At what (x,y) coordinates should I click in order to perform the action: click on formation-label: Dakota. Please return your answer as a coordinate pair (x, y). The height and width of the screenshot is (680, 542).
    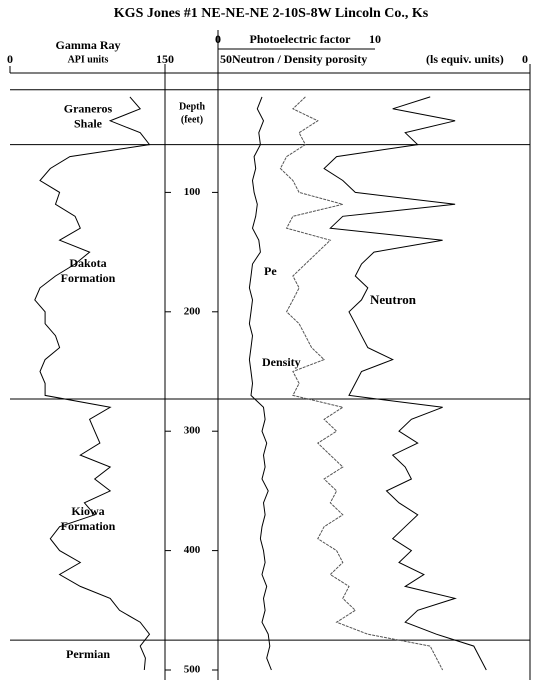
    Looking at the image, I should click on (87, 263).